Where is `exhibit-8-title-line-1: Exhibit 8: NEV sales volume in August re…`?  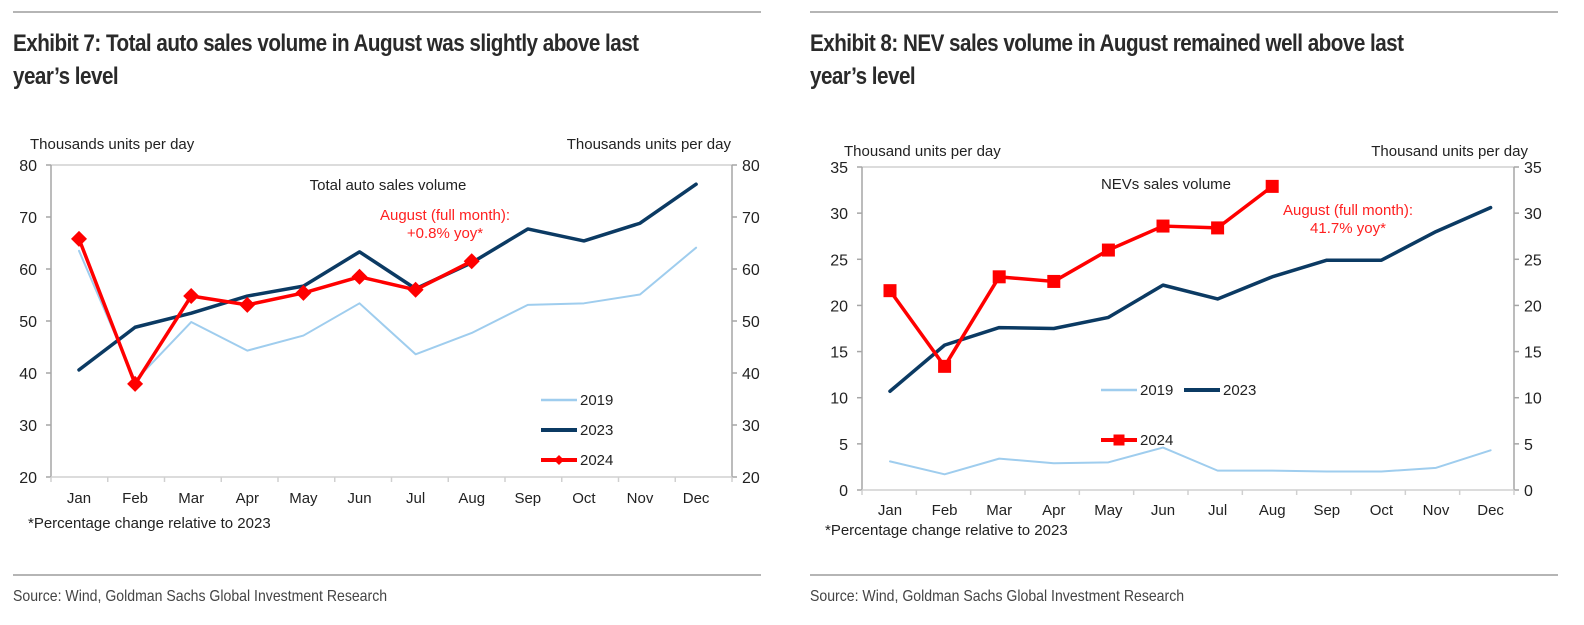
exhibit-8-title-line-1: Exhibit 8: NEV sales volume in August re… is located at coordinates (1107, 43).